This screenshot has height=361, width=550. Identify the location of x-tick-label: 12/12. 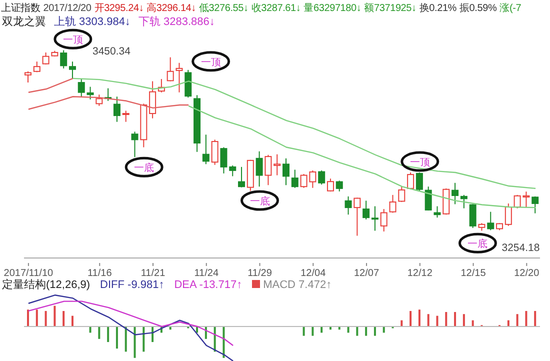
(420, 273).